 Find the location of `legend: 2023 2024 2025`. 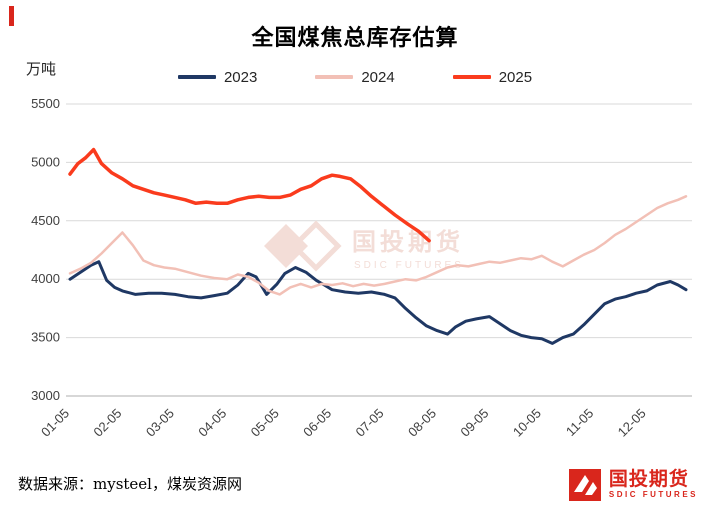

legend: 2023 2024 2025 is located at coordinates (355, 77).